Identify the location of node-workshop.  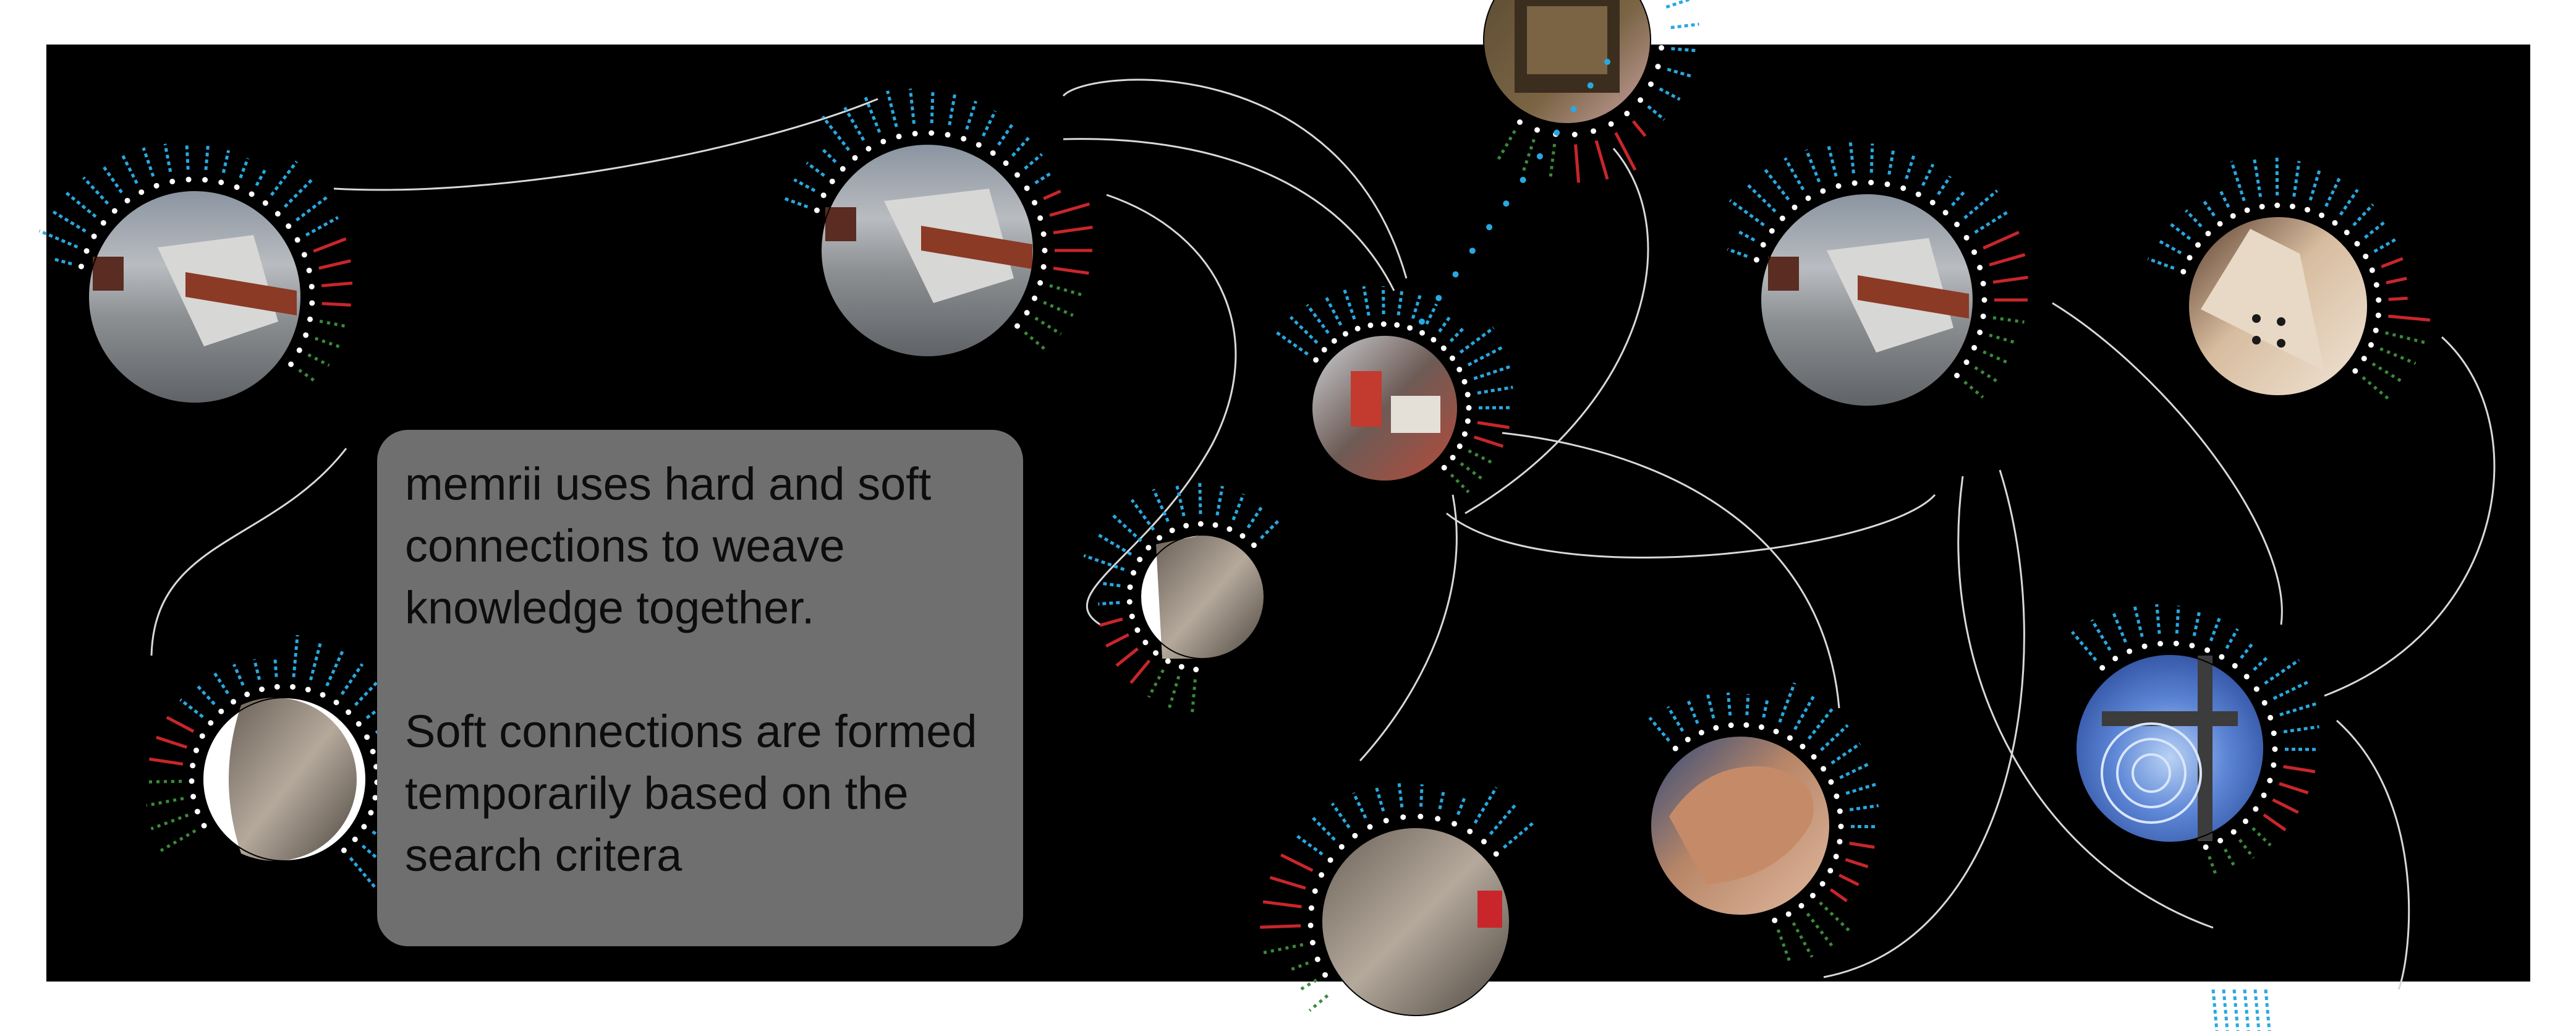
(1384, 409).